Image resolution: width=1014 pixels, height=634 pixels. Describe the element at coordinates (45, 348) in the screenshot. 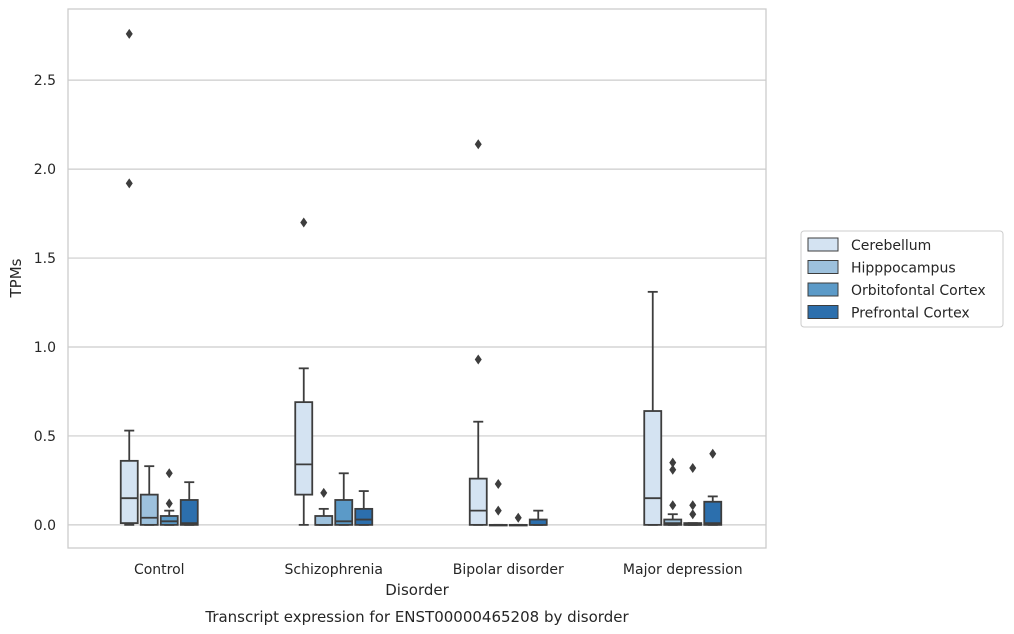

I see `y-tick-label: 1.0` at that location.